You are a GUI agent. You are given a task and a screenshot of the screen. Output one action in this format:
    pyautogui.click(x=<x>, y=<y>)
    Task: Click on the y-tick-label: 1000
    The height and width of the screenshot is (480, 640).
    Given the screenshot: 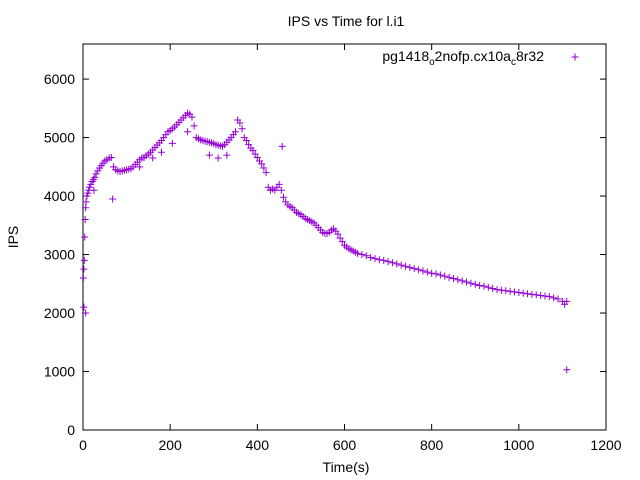 What is the action you would take?
    pyautogui.click(x=59, y=372)
    